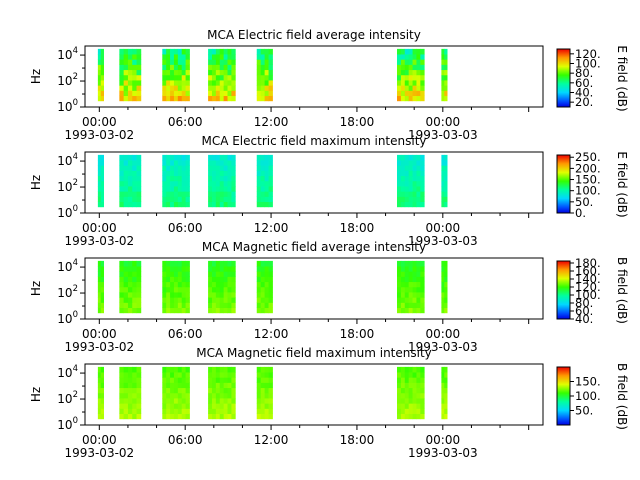 The width and height of the screenshot is (640, 480). Describe the element at coordinates (99, 135) in the screenshot. I see `x-tick-date: 1993-03-02` at that location.